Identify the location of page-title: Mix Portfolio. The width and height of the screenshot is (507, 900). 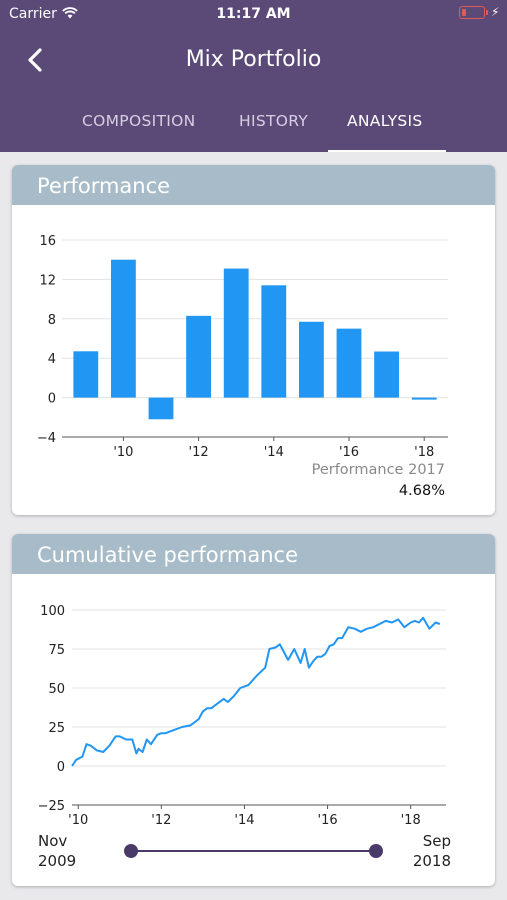
(253, 59).